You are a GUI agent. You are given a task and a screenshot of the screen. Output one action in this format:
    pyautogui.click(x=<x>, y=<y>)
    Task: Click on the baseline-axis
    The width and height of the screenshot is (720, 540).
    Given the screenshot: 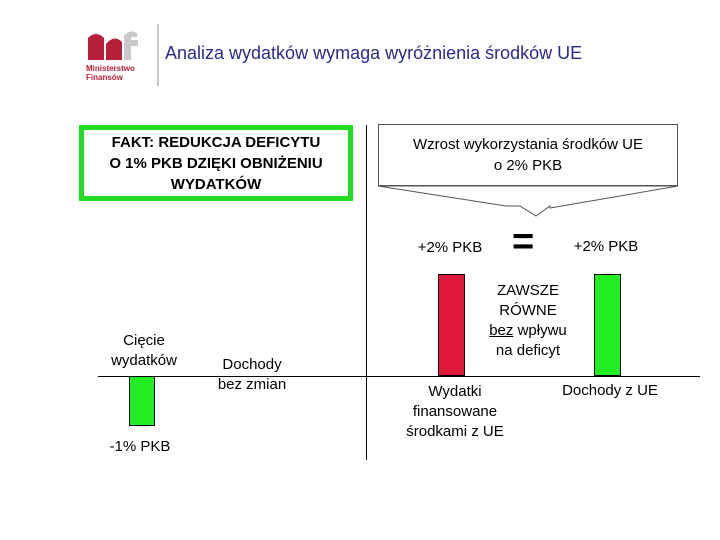 What is the action you would take?
    pyautogui.click(x=399, y=376)
    